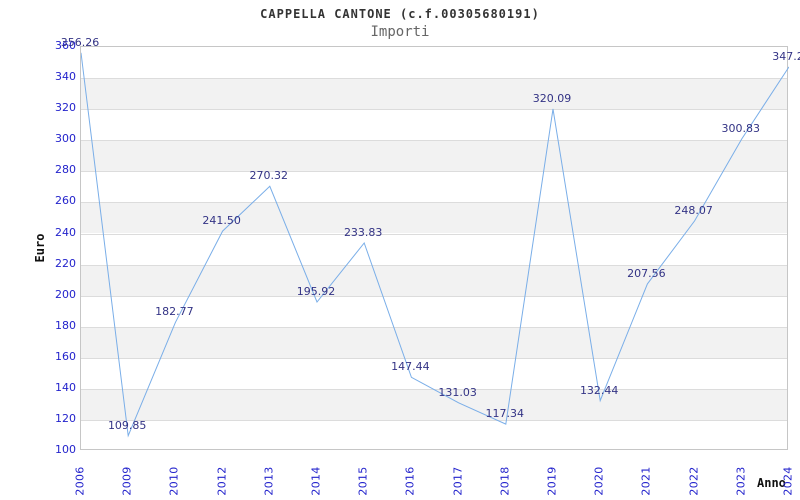 The image size is (800, 500). I want to click on x-axis-tick-label: 2013, so click(269, 481).